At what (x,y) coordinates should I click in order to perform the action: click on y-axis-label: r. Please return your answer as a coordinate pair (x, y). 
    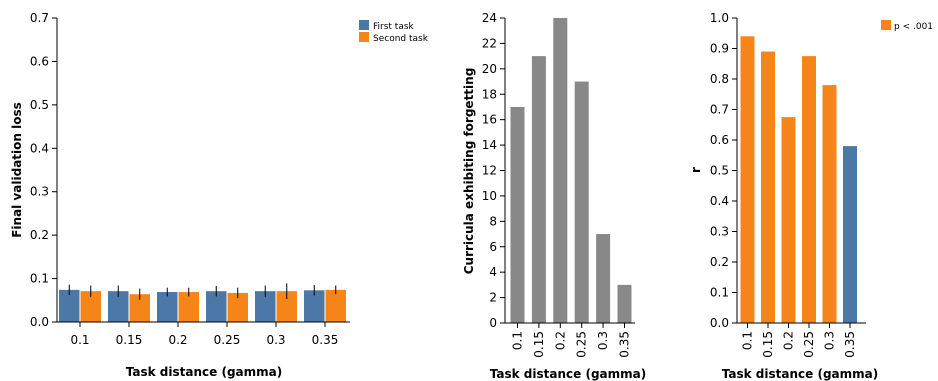
    Looking at the image, I should click on (696, 170).